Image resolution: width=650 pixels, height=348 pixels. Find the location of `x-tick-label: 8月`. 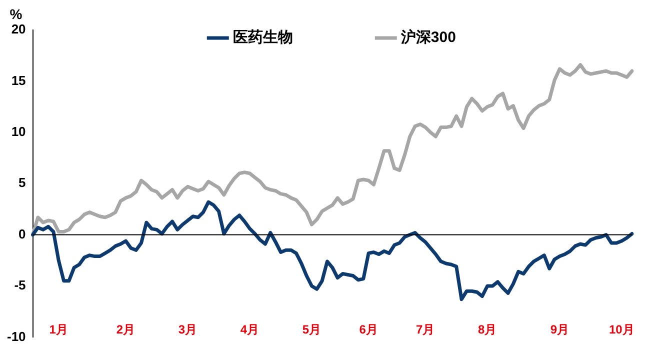

x-tick-label: 8月 is located at coordinates (487, 329).